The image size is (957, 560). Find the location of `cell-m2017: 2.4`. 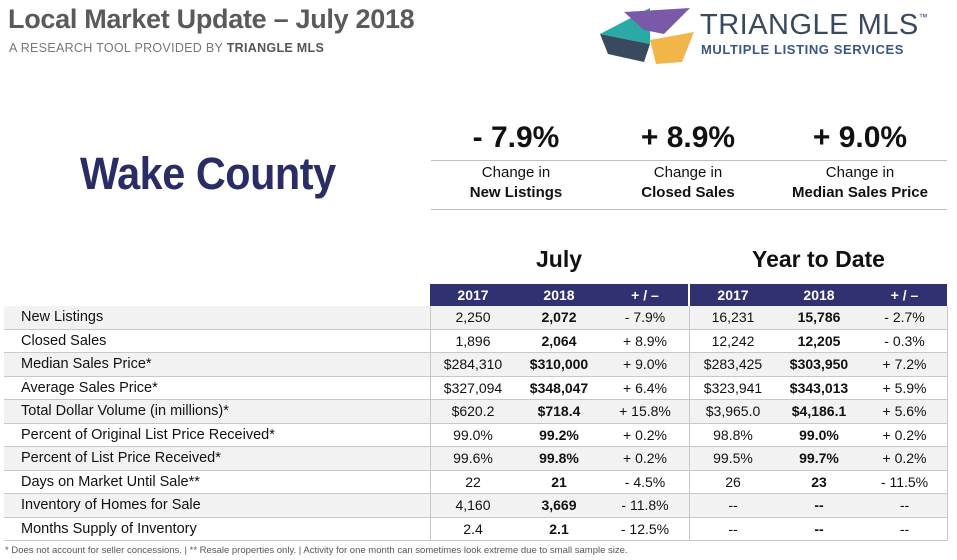

cell-m2017: 2.4 is located at coordinates (473, 528).